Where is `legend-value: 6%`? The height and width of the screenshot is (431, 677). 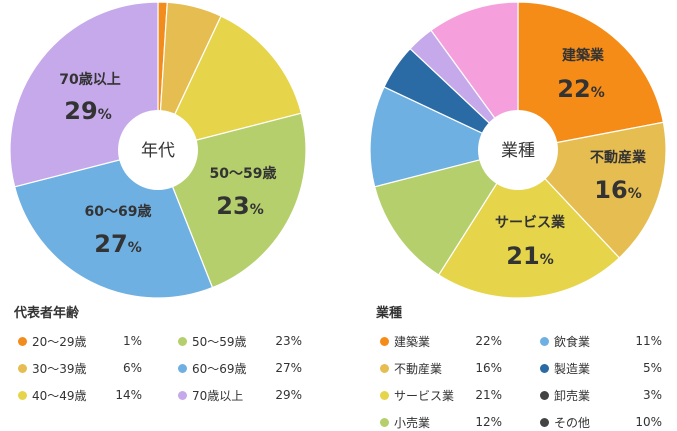
legend-value: 6% is located at coordinates (132, 368).